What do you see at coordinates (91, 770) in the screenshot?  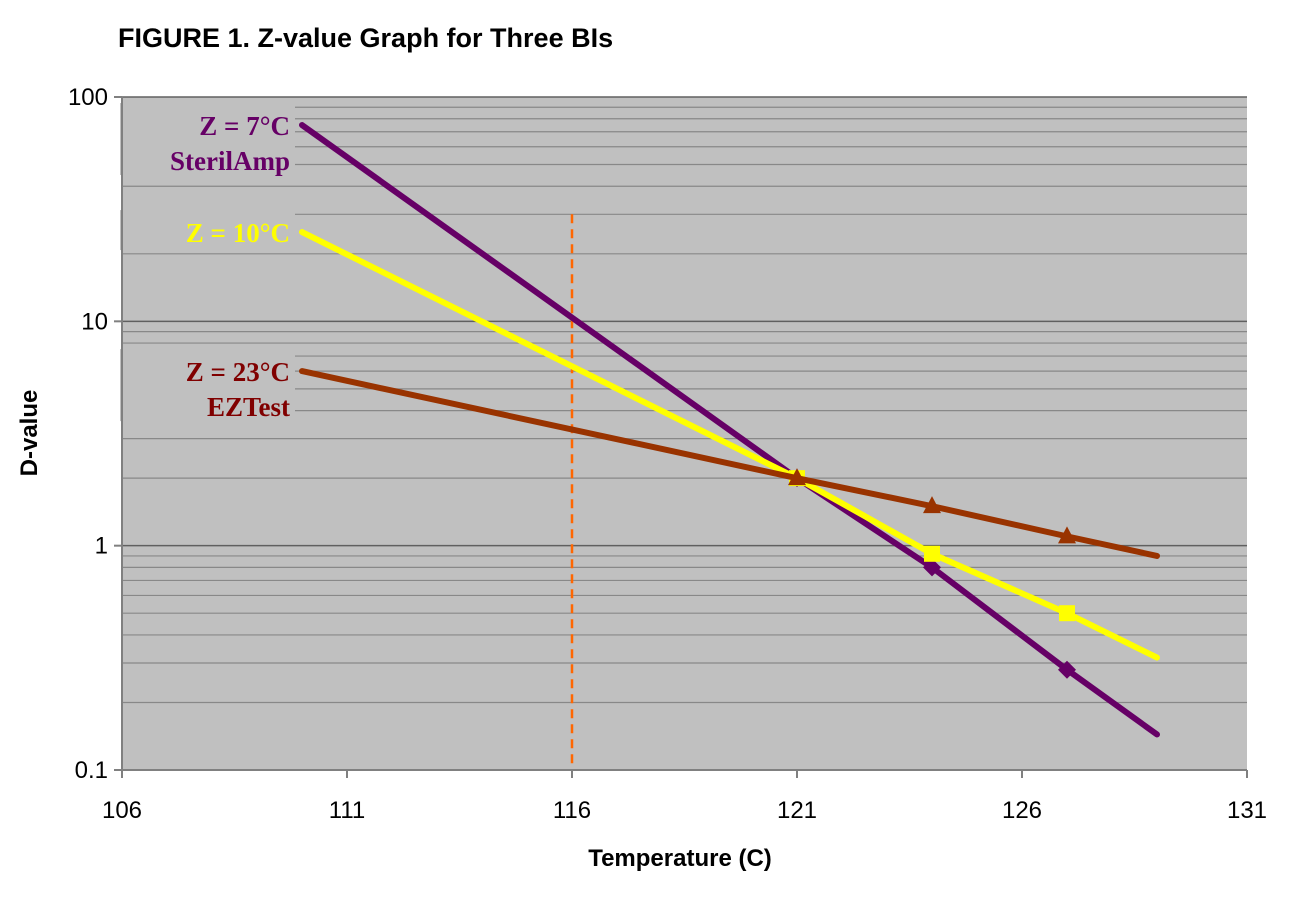 I see `y-tick-label: 0.1` at bounding box center [91, 770].